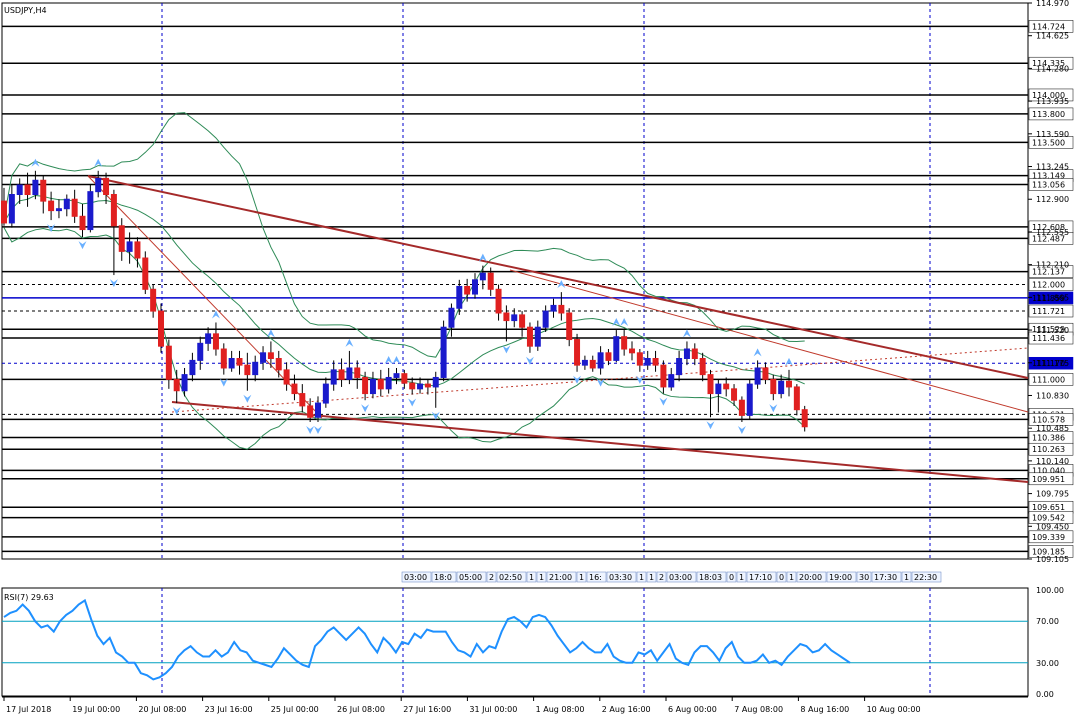  Describe the element at coordinates (361, 709) in the screenshot. I see `time-tick-label: 26 Jul 08:00` at that location.